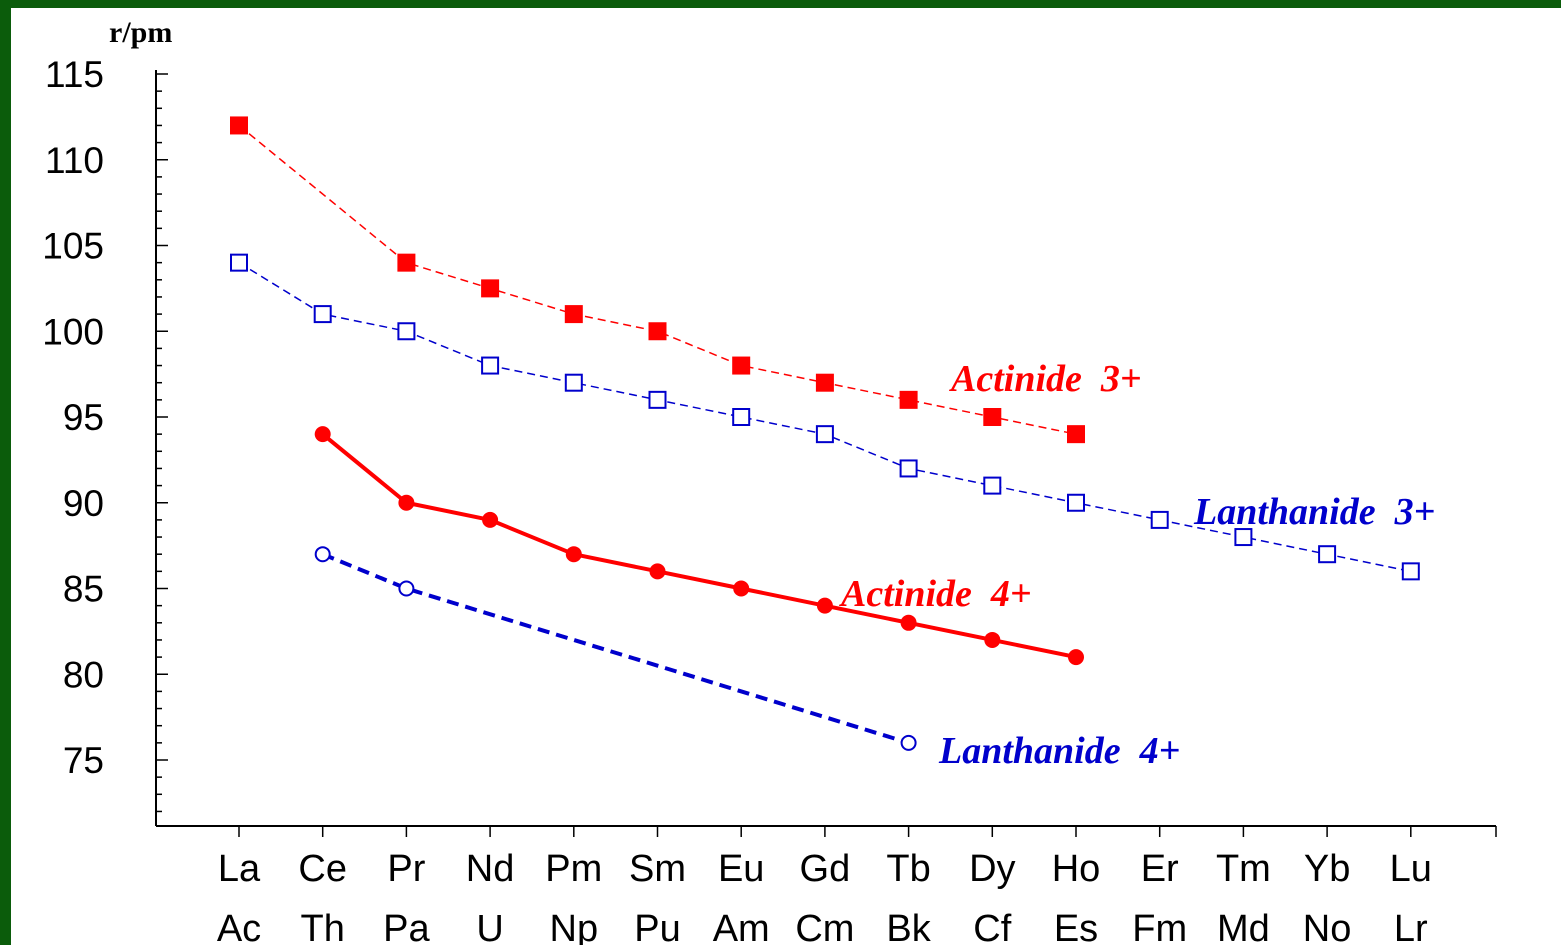 Image resolution: width=1561 pixels, height=945 pixels. What do you see at coordinates (83, 674) in the screenshot?
I see `y-tick-label: 80` at bounding box center [83, 674].